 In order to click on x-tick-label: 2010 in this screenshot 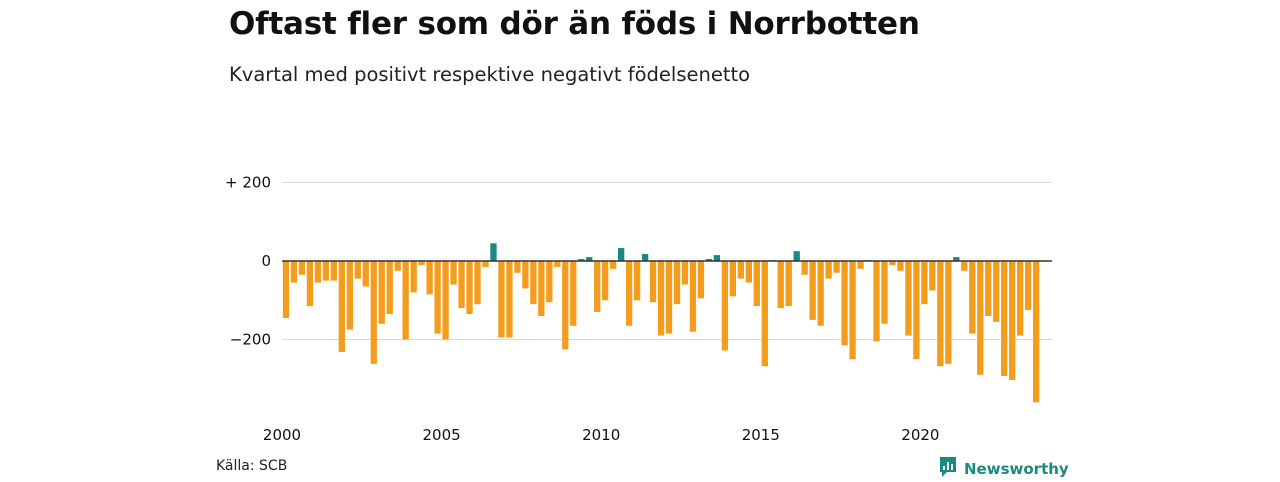, I will do `click(601, 435)`.